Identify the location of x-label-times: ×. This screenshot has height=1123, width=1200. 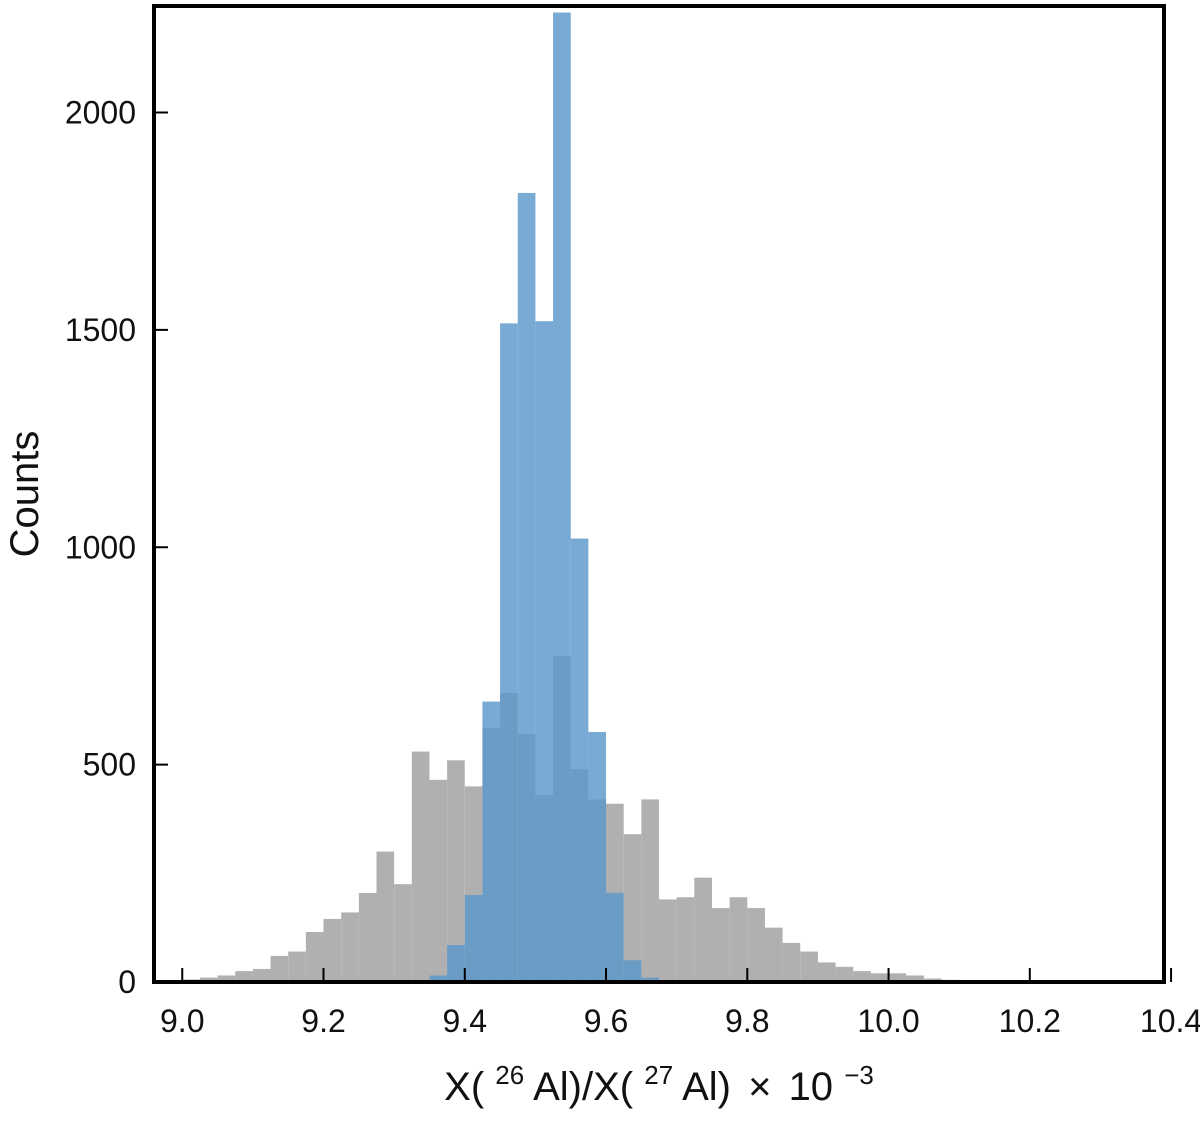
(759, 1087).